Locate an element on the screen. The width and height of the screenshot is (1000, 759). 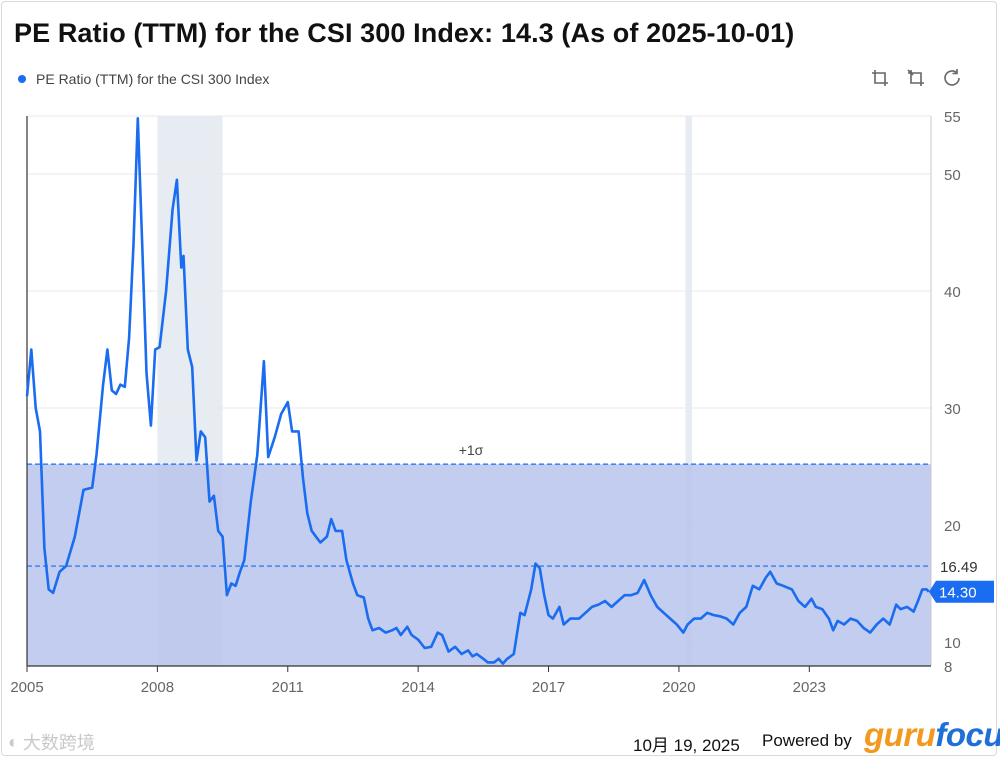
x-tick-label-2020: 2020 is located at coordinates (678, 687).